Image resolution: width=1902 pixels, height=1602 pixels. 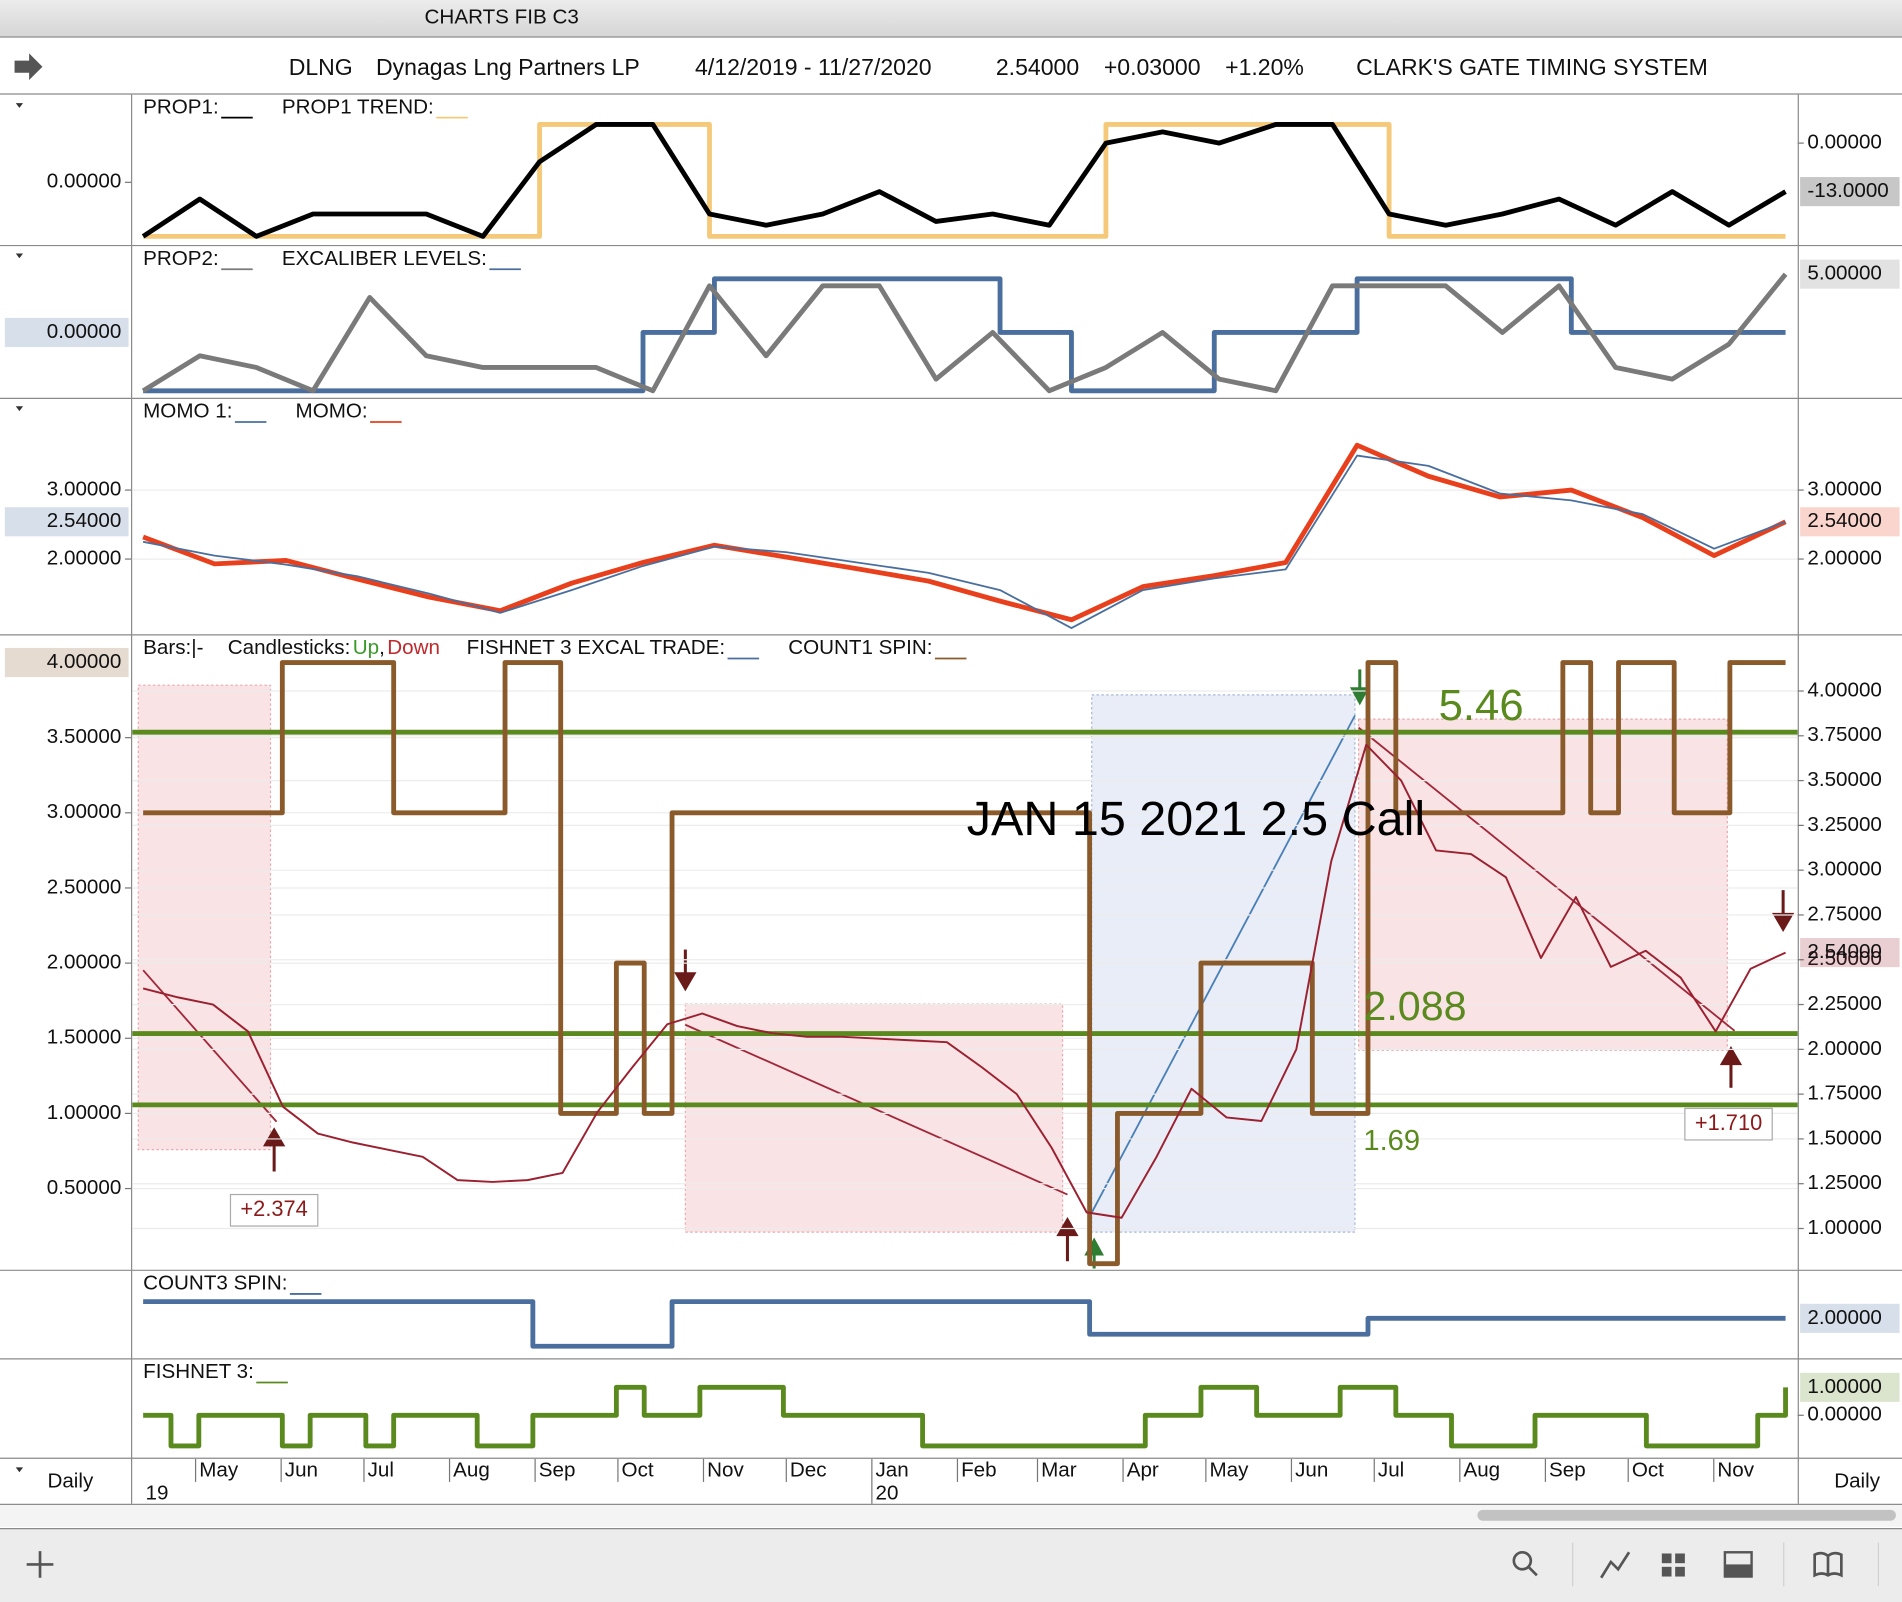 I want to click on line-tool-button, so click(x=1615, y=1565).